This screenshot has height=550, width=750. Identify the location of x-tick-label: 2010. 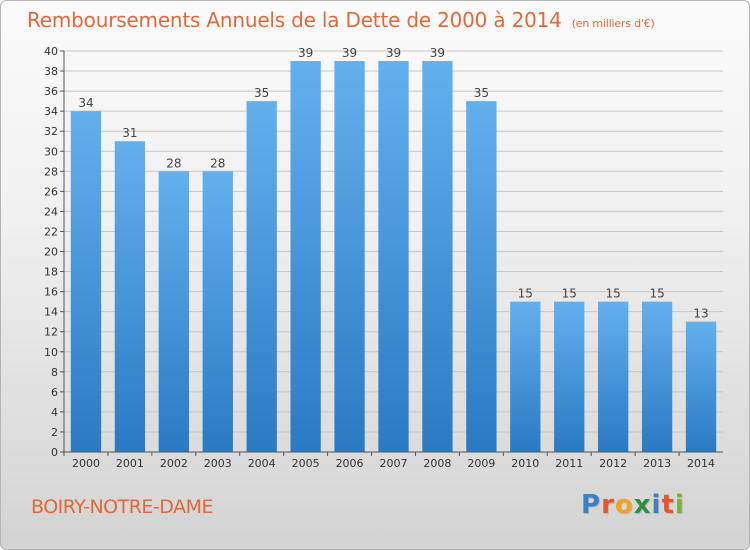
(525, 463).